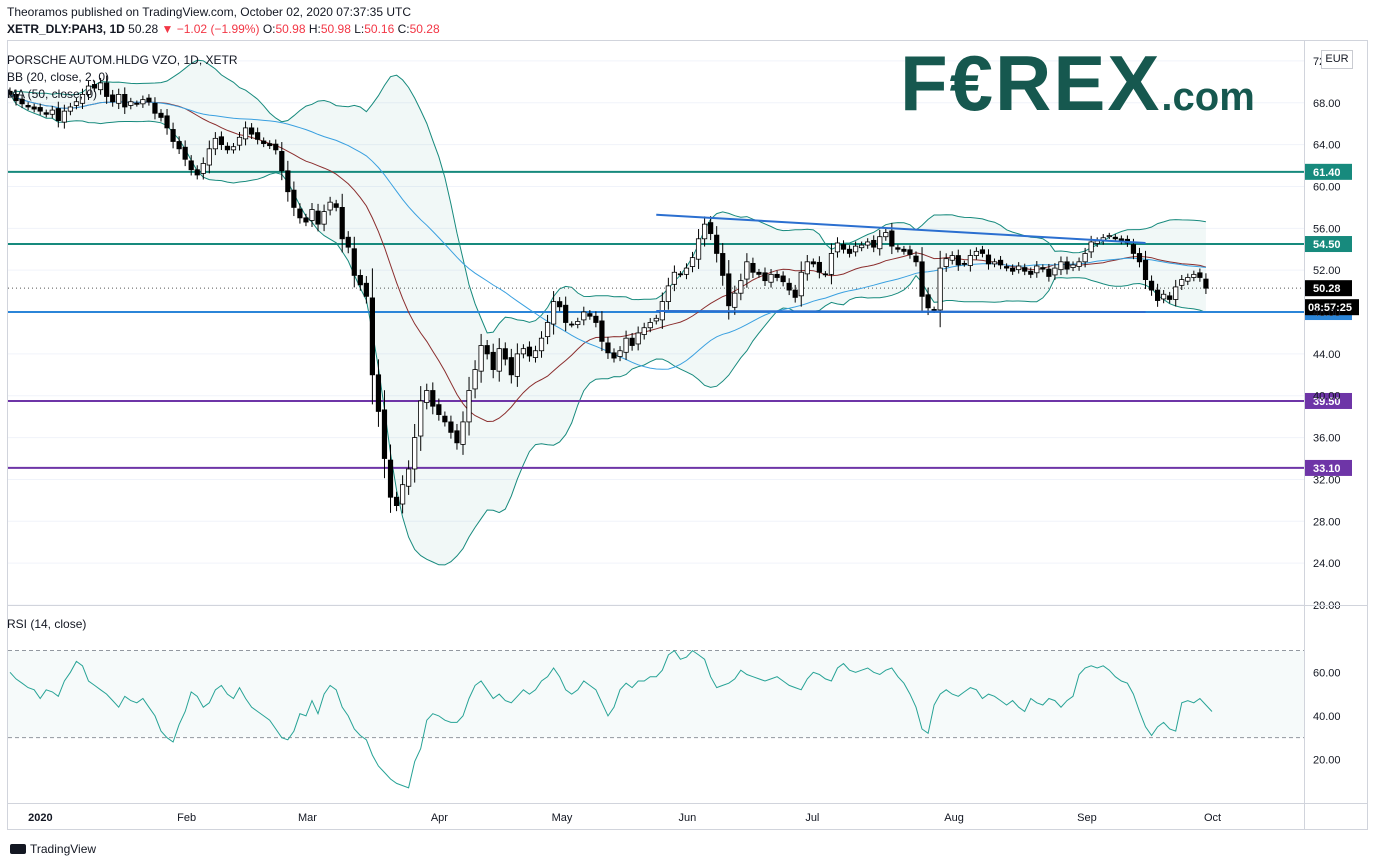 This screenshot has width=1375, height=868. What do you see at coordinates (1327, 187) in the screenshot?
I see `price-tick-3: 60.00` at bounding box center [1327, 187].